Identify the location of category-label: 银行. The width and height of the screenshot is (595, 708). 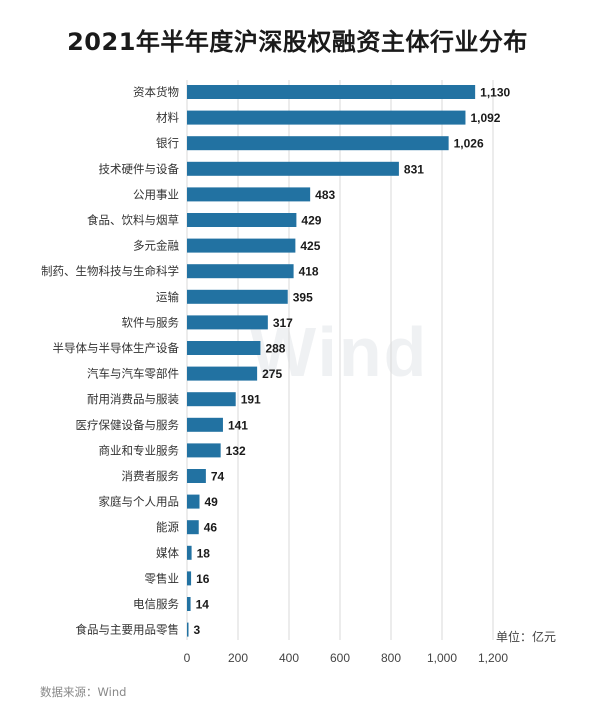
(167, 143).